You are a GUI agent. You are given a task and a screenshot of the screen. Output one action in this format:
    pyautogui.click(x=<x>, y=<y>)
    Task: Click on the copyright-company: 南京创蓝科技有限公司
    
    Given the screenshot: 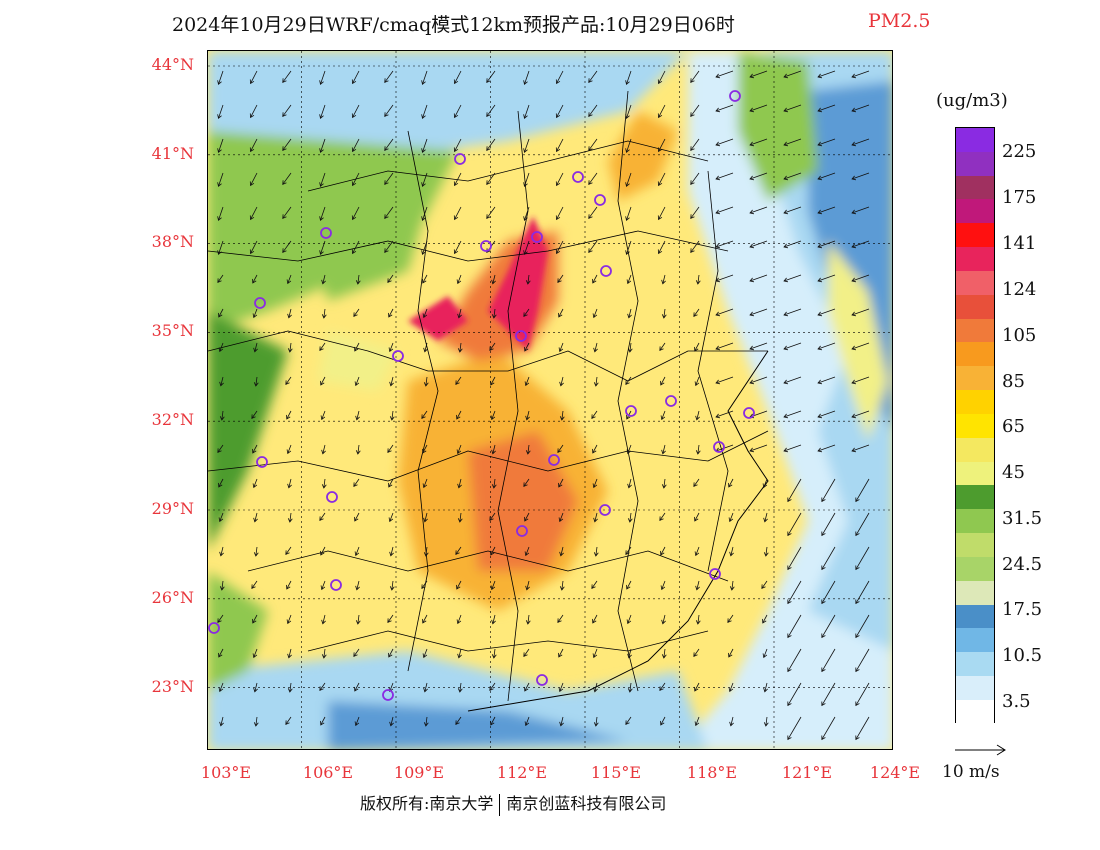 What is the action you would take?
    pyautogui.click(x=586, y=803)
    